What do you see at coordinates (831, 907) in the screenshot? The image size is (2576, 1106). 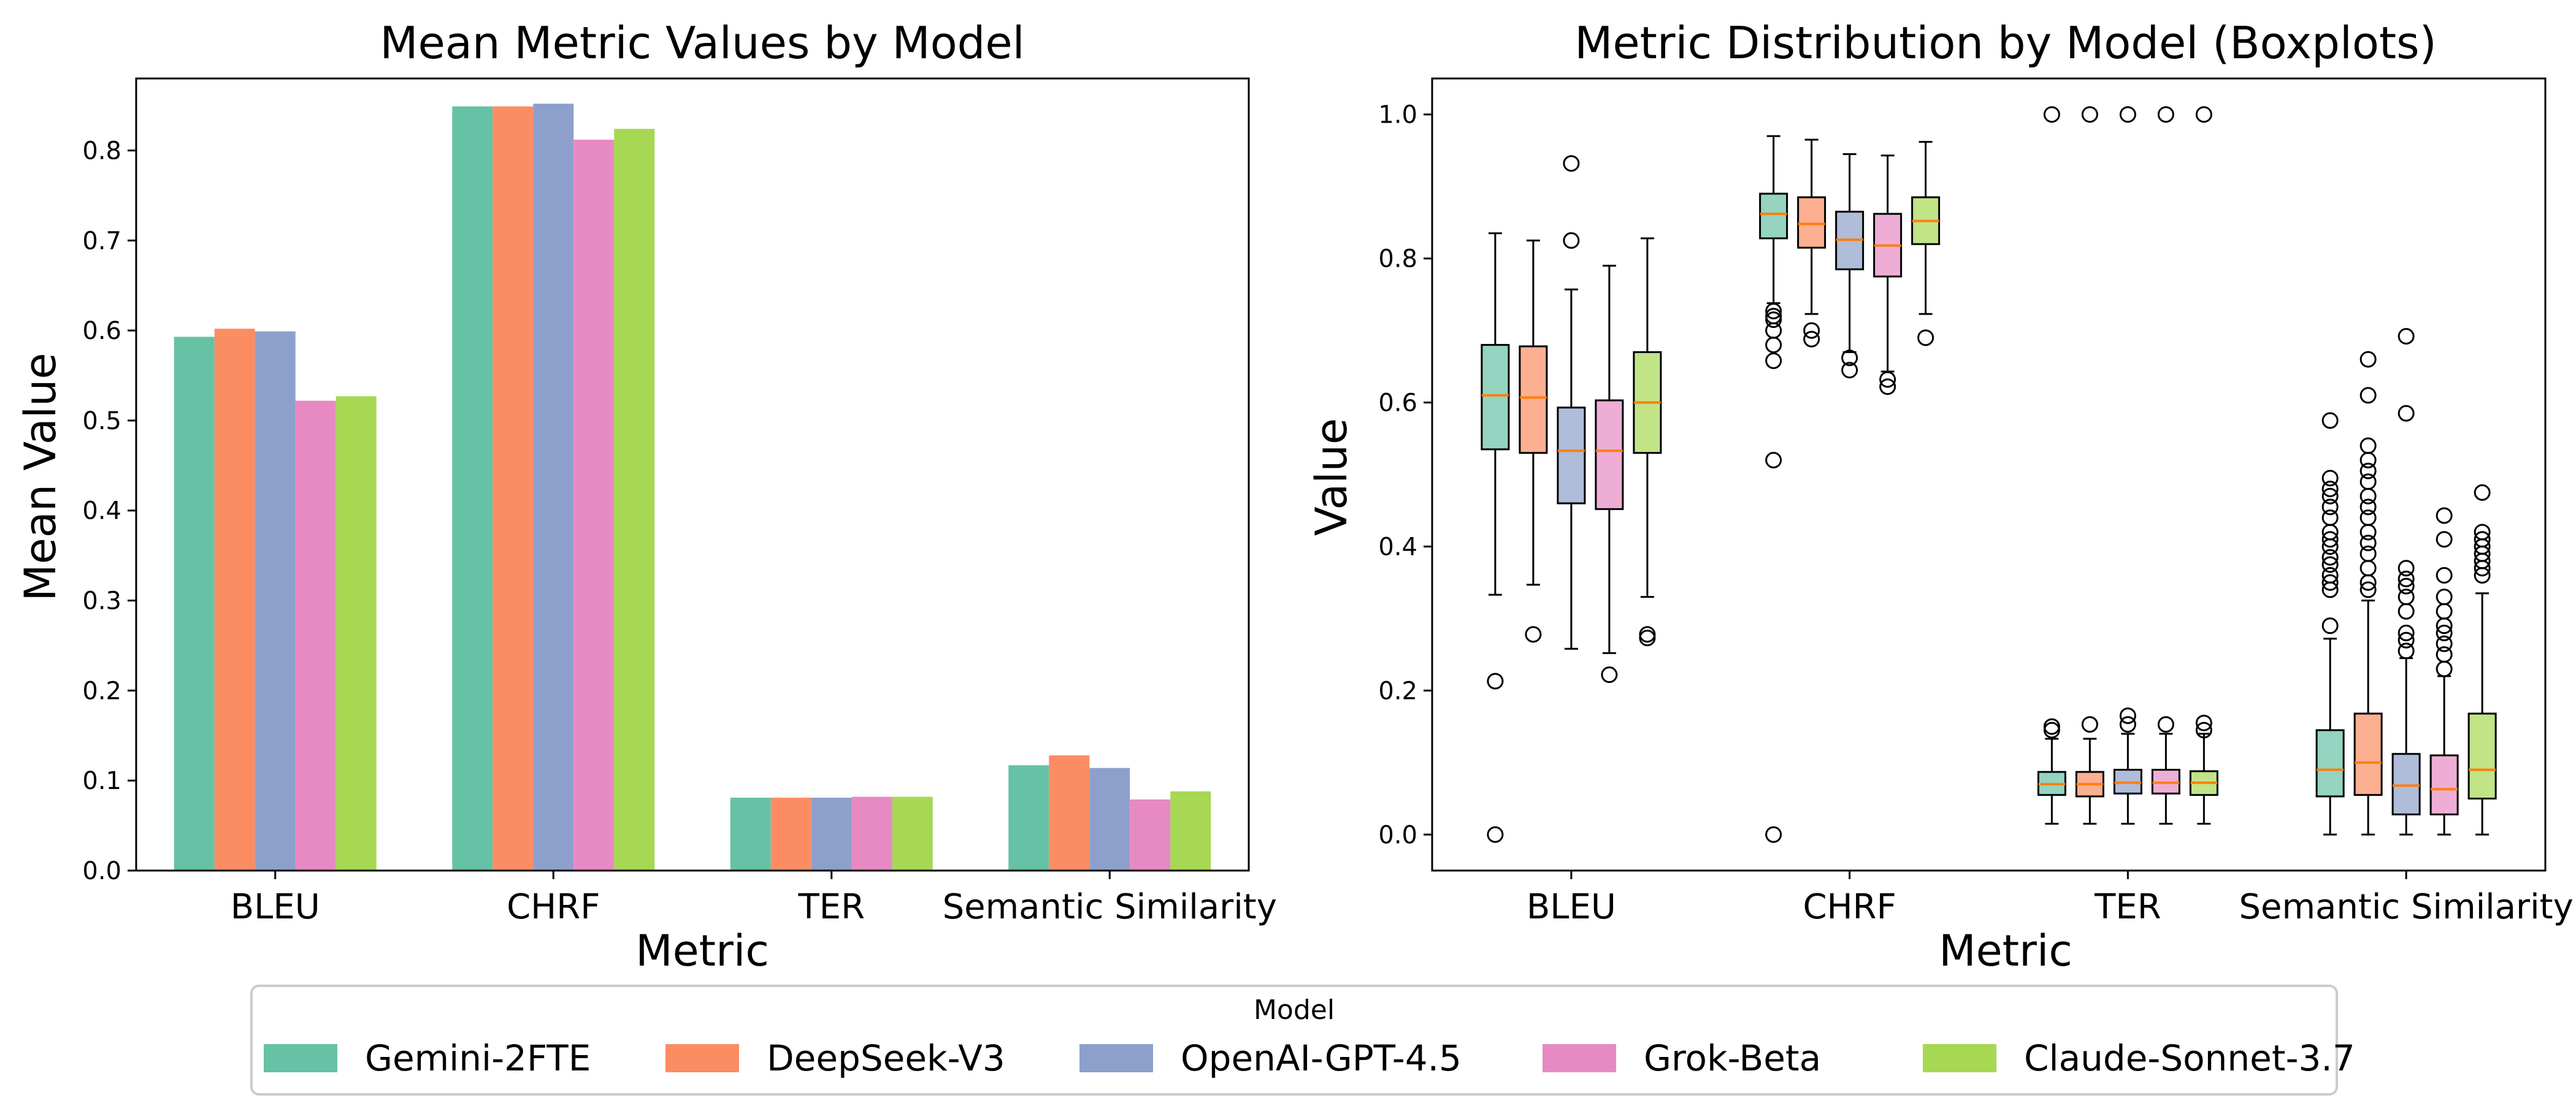 I see `x-tick-label: TER` at bounding box center [831, 907].